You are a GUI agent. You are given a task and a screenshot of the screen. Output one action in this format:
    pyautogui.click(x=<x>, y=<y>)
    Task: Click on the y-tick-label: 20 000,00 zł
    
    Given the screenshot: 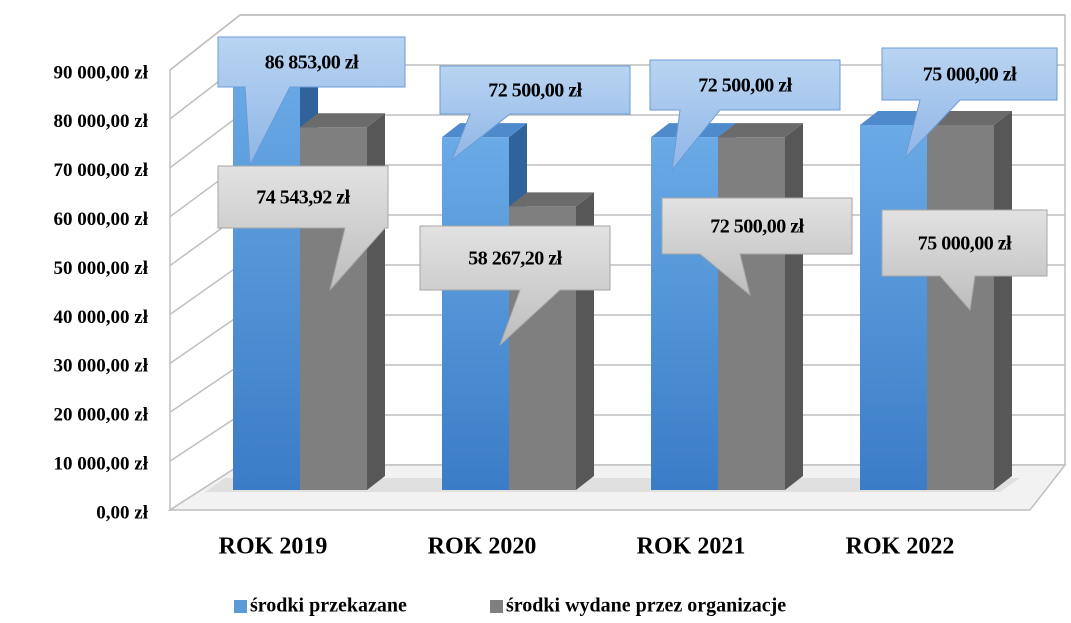 What is the action you would take?
    pyautogui.click(x=101, y=415)
    